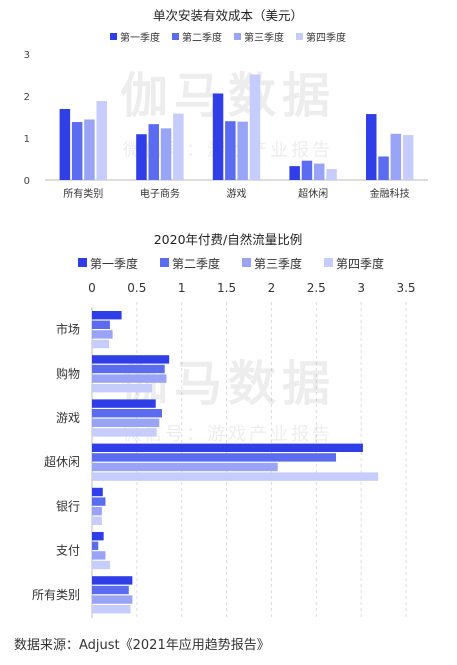 Image resolution: width=457 pixels, height=665 pixels. Describe the element at coordinates (228, 434) in the screenshot. I see `watermark-sub: 微信号：游戏产业报告` at that location.